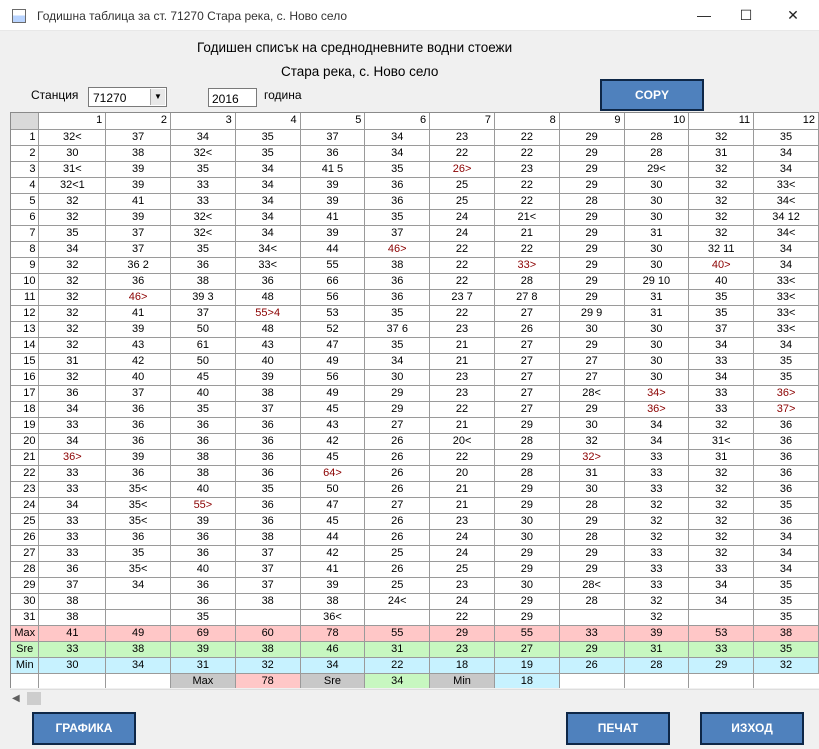 Image resolution: width=819 pixels, height=749 pixels. I want to click on grid-cell: 48, so click(268, 297).